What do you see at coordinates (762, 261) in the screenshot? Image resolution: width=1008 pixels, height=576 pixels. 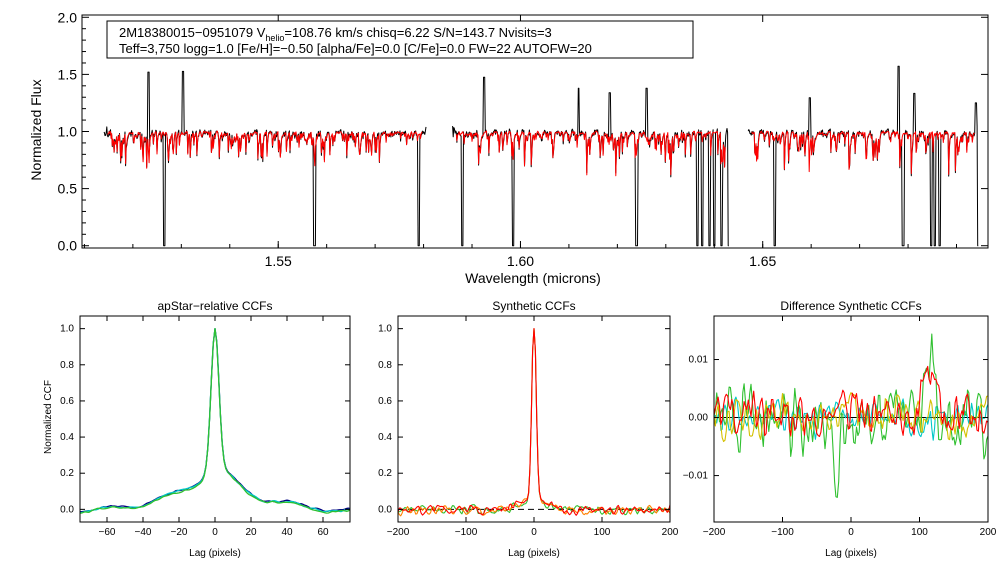 I see `spectrum-xtick-label: 1.65` at bounding box center [762, 261].